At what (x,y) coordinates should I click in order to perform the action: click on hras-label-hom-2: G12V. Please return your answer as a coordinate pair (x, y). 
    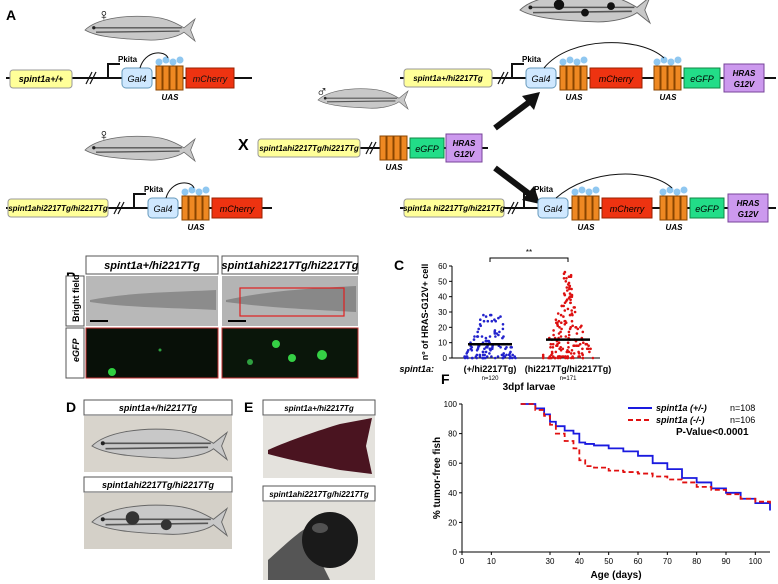
    Looking at the image, I should click on (748, 214).